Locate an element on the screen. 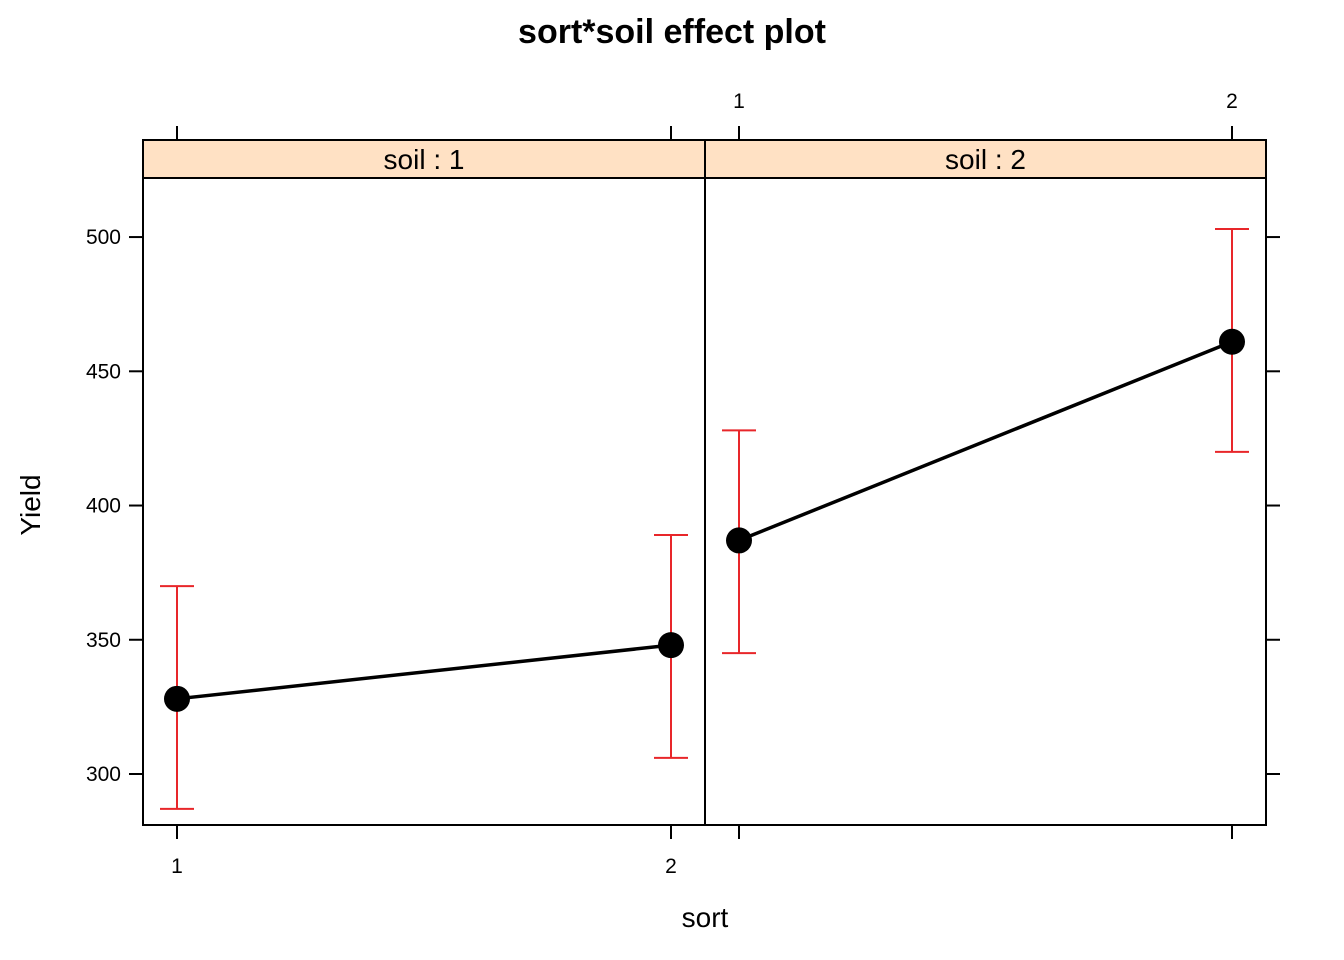  x-tick-label-top: 1 is located at coordinates (739, 101).